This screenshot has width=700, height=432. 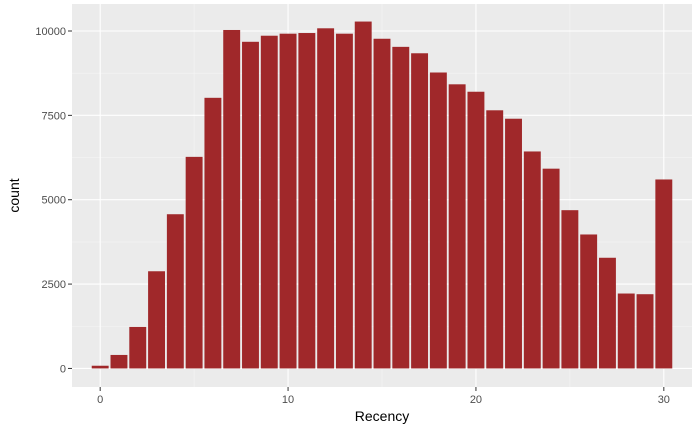 I want to click on y-tick-label: 2500, so click(x=54, y=285).